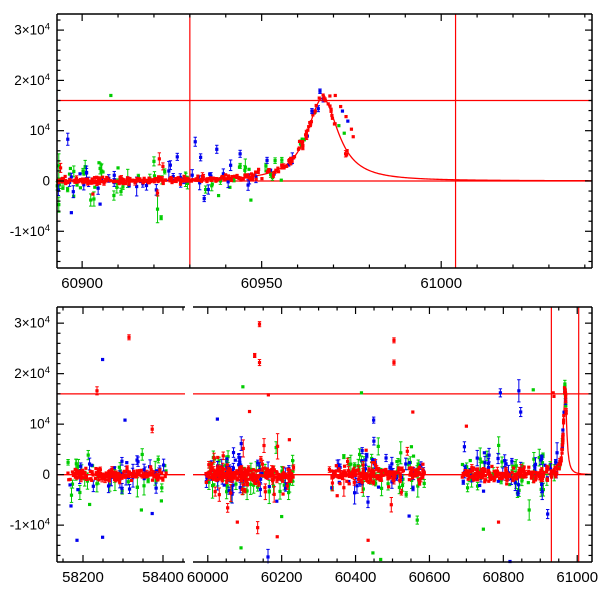  I want to click on svg-text: 60900, so click(82, 283).